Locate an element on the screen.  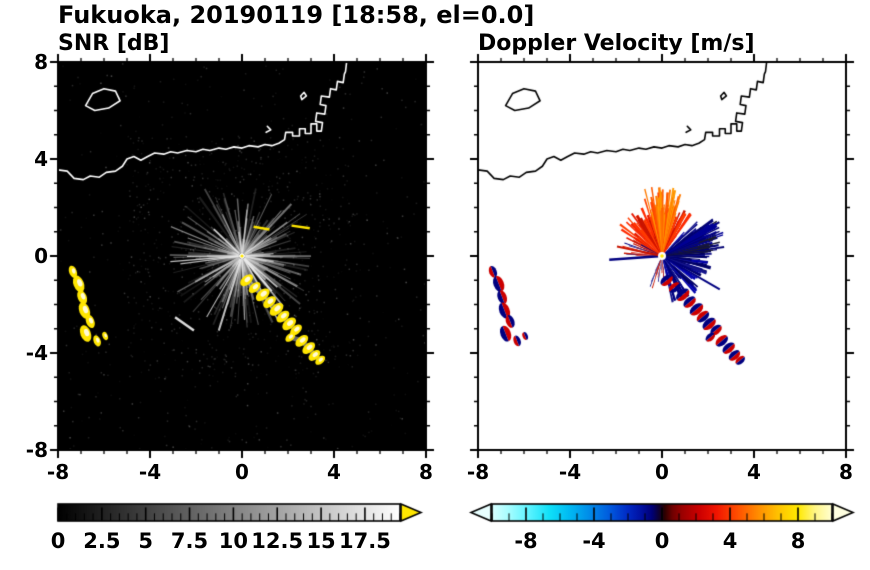
colorbar-tick-label: 4 is located at coordinates (730, 541).